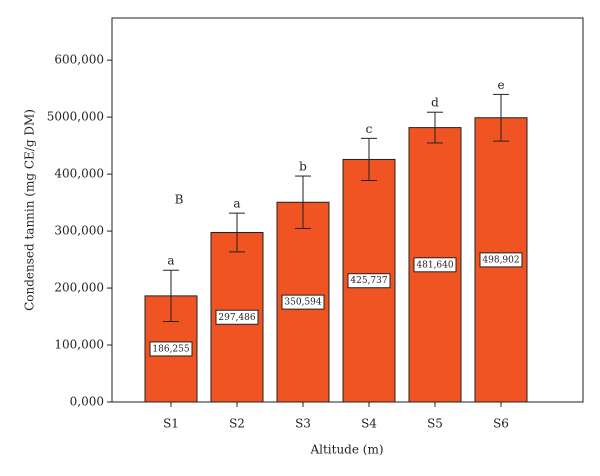  I want to click on value-label: 350,594, so click(302, 303).